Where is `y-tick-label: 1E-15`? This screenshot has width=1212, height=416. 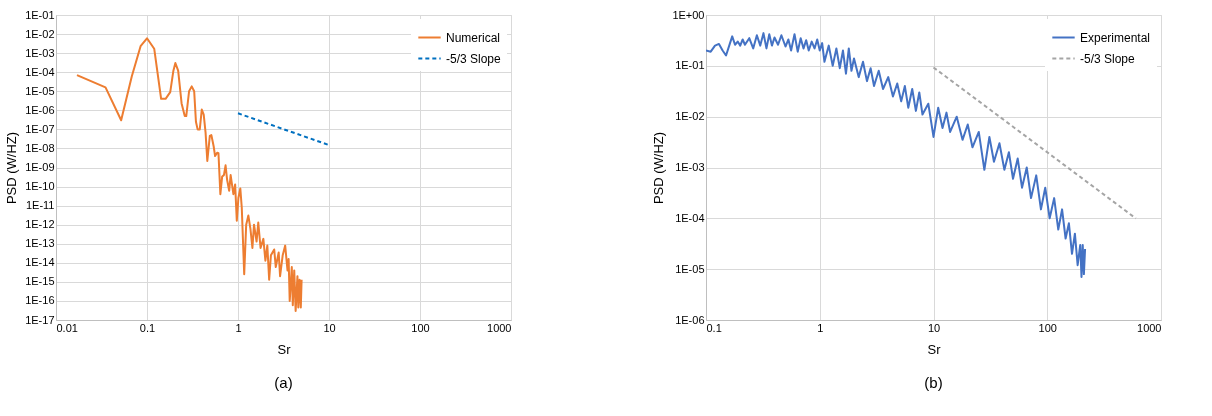 y-tick-label: 1E-15 is located at coordinates (40, 281).